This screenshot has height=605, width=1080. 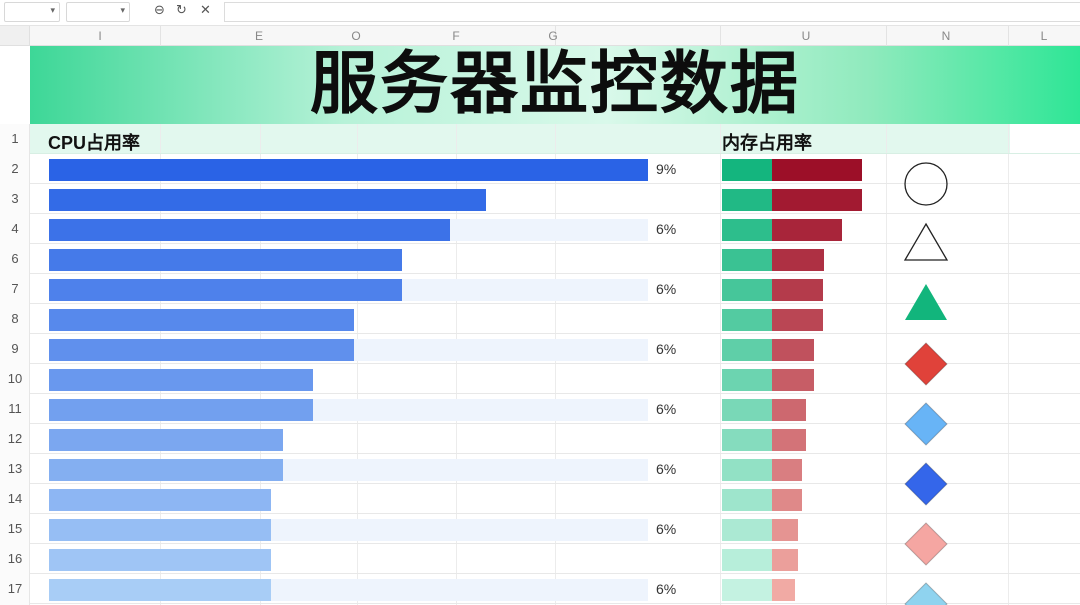 I want to click on row-number: 14, so click(x=15, y=498).